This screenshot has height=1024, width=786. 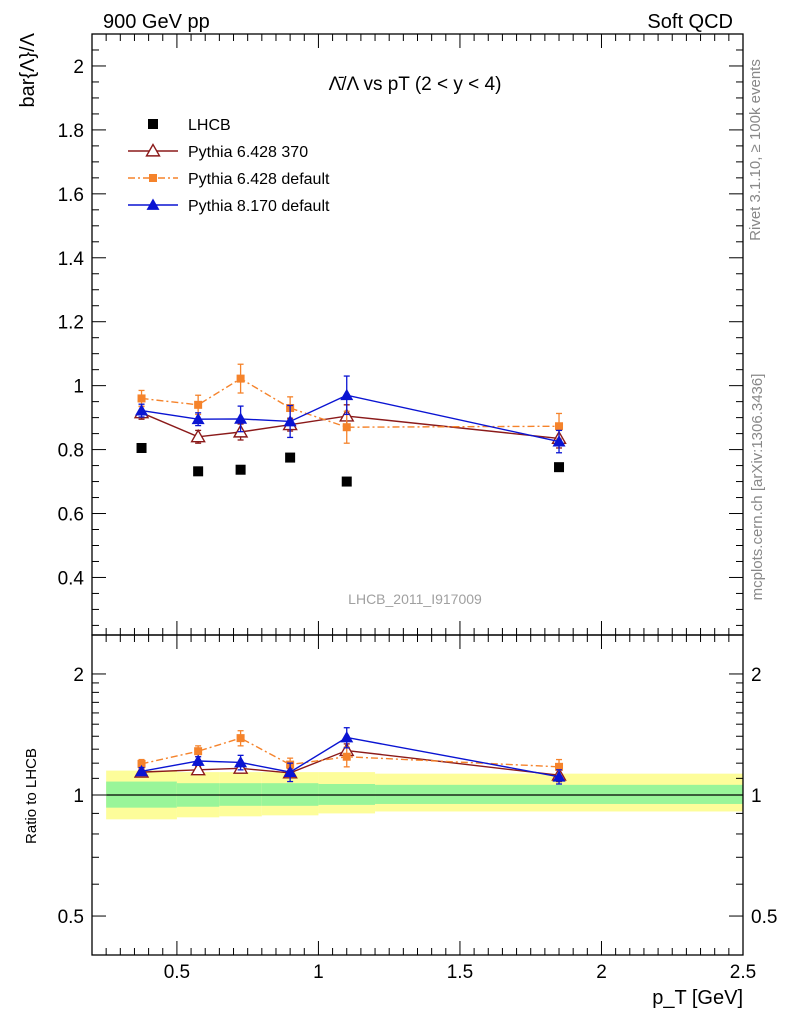 What do you see at coordinates (78, 67) in the screenshot?
I see `y-tick-label: 2` at bounding box center [78, 67].